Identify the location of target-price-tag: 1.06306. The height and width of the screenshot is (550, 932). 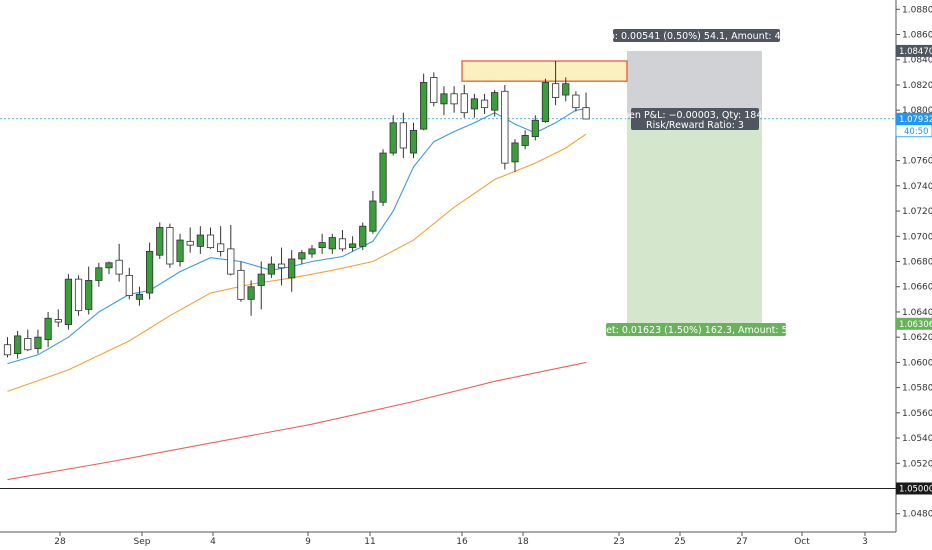
(915, 325).